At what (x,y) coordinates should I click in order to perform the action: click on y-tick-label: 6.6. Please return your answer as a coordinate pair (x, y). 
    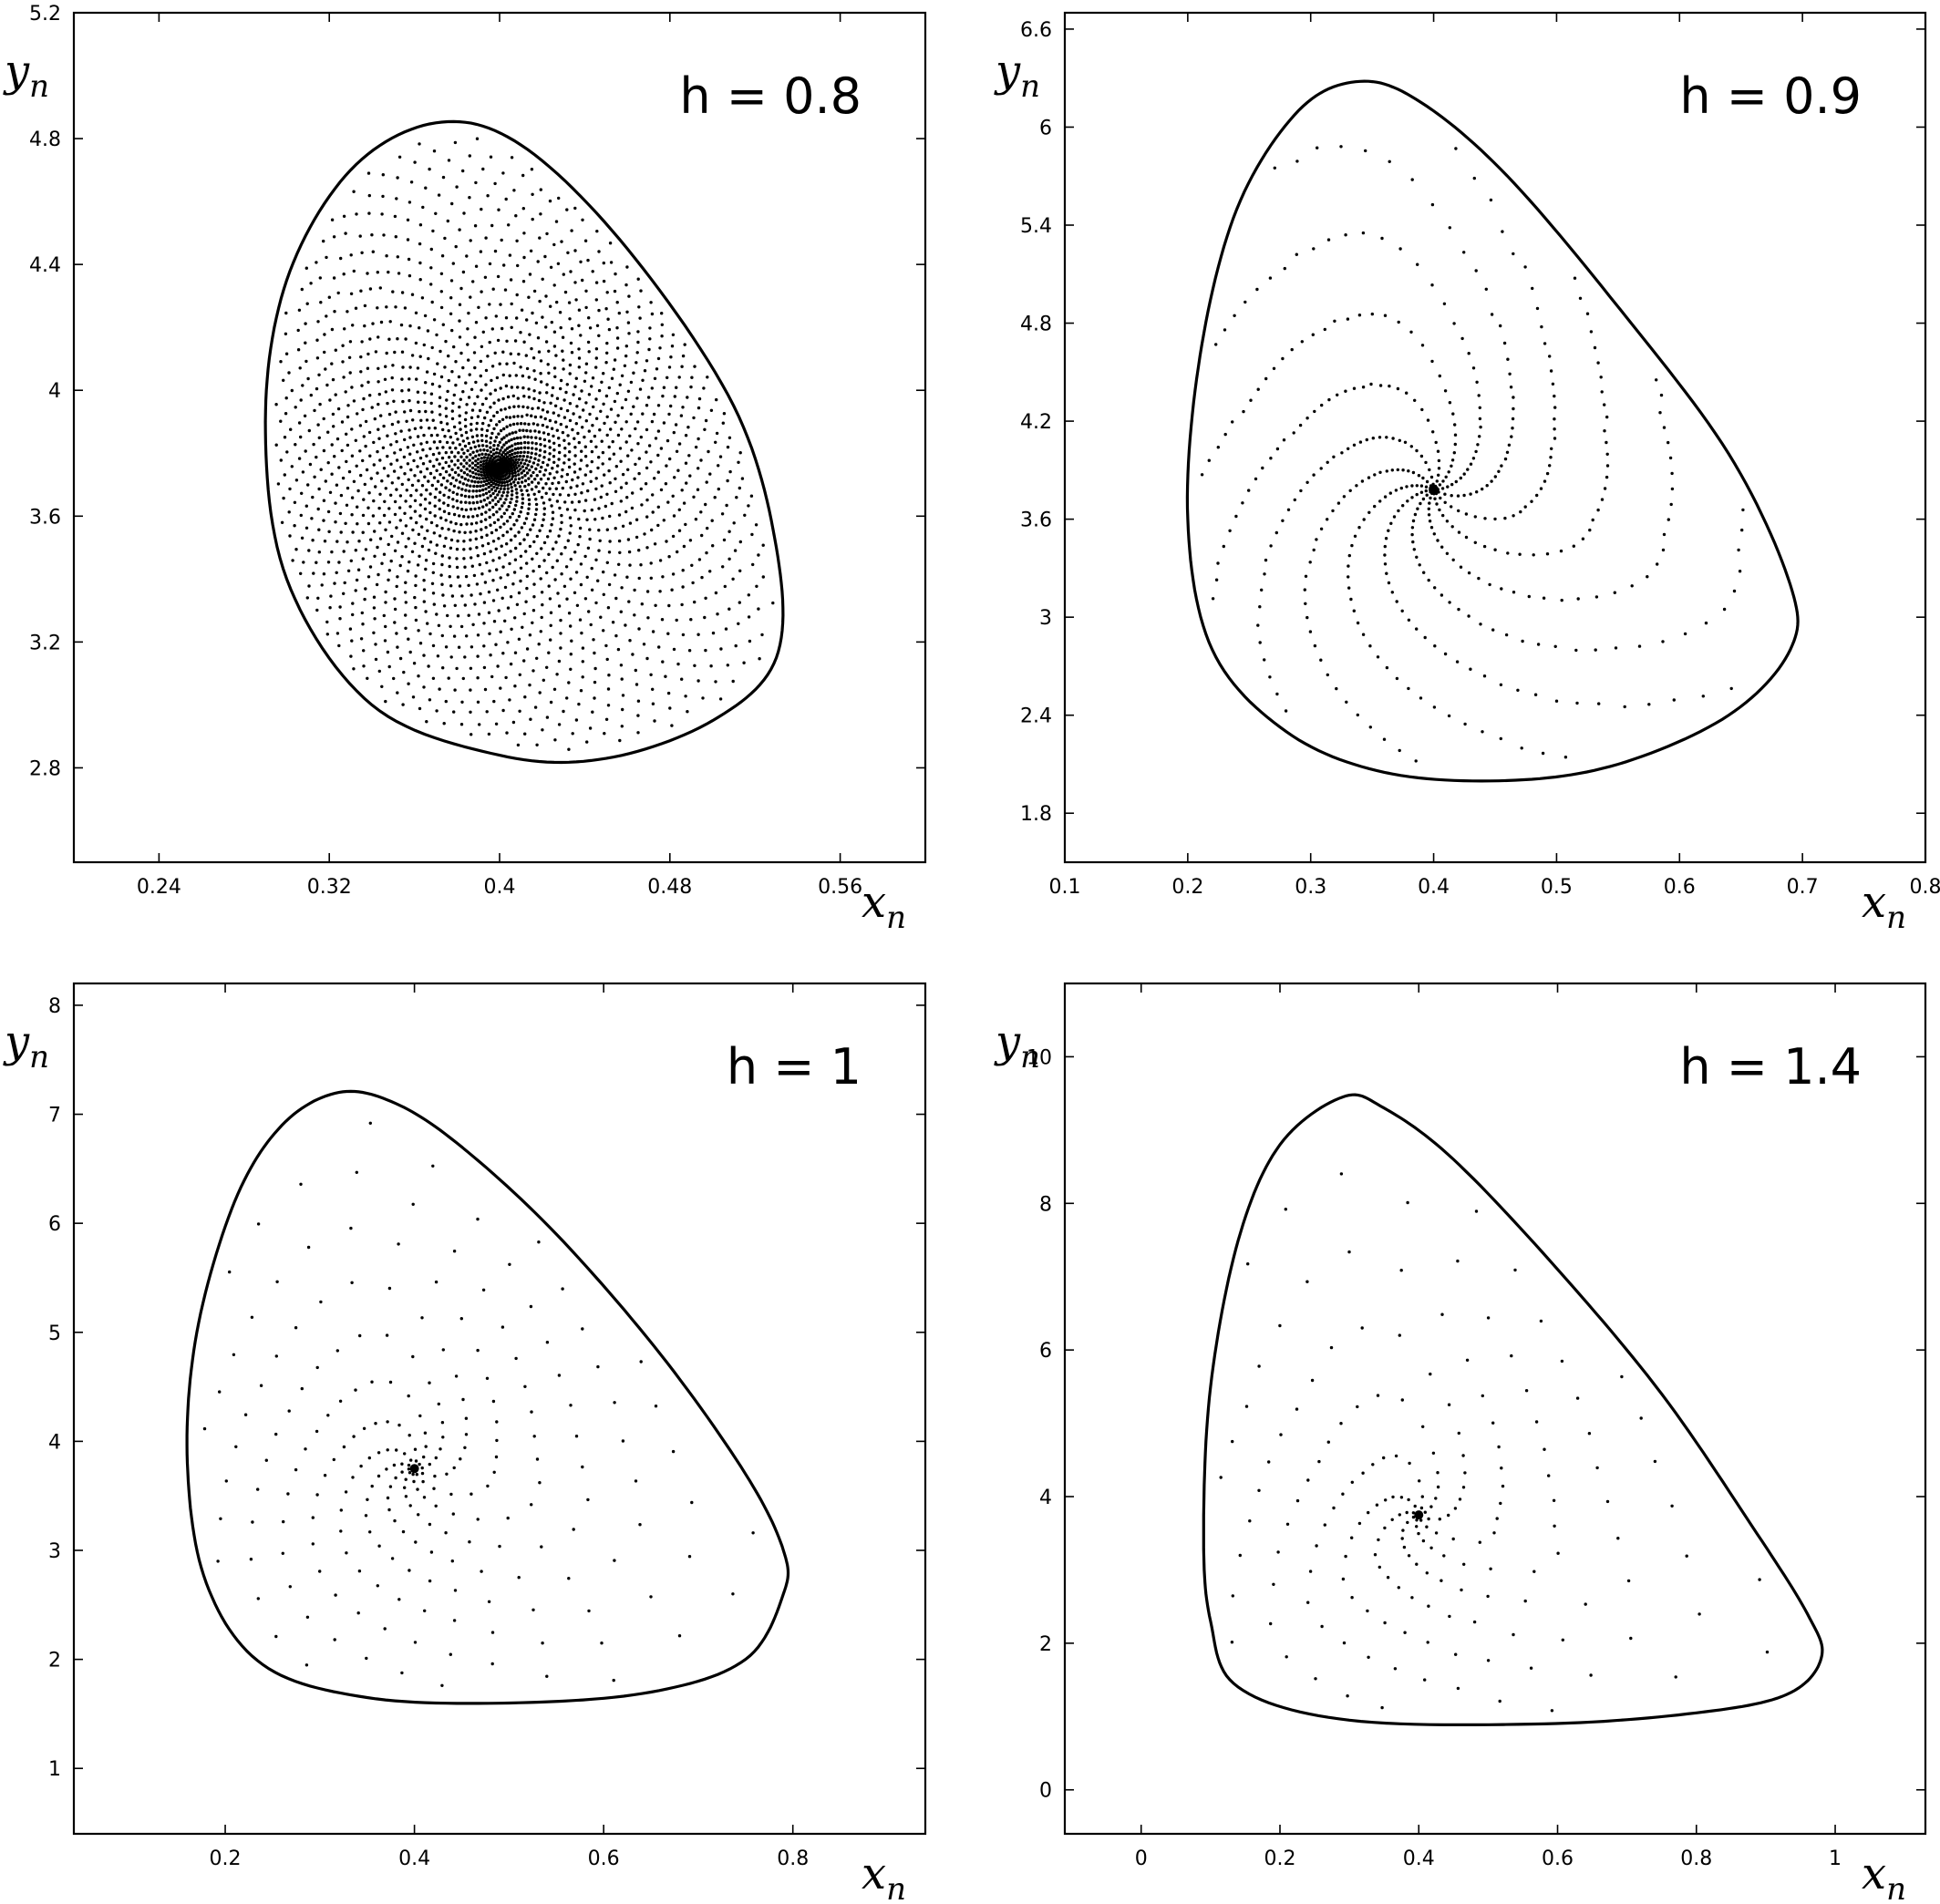
    Looking at the image, I should click on (1036, 31).